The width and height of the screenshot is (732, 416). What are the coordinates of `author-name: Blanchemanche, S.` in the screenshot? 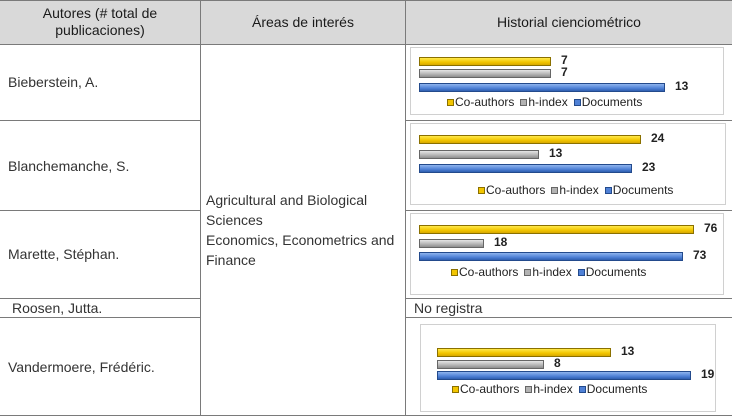 It's located at (69, 166).